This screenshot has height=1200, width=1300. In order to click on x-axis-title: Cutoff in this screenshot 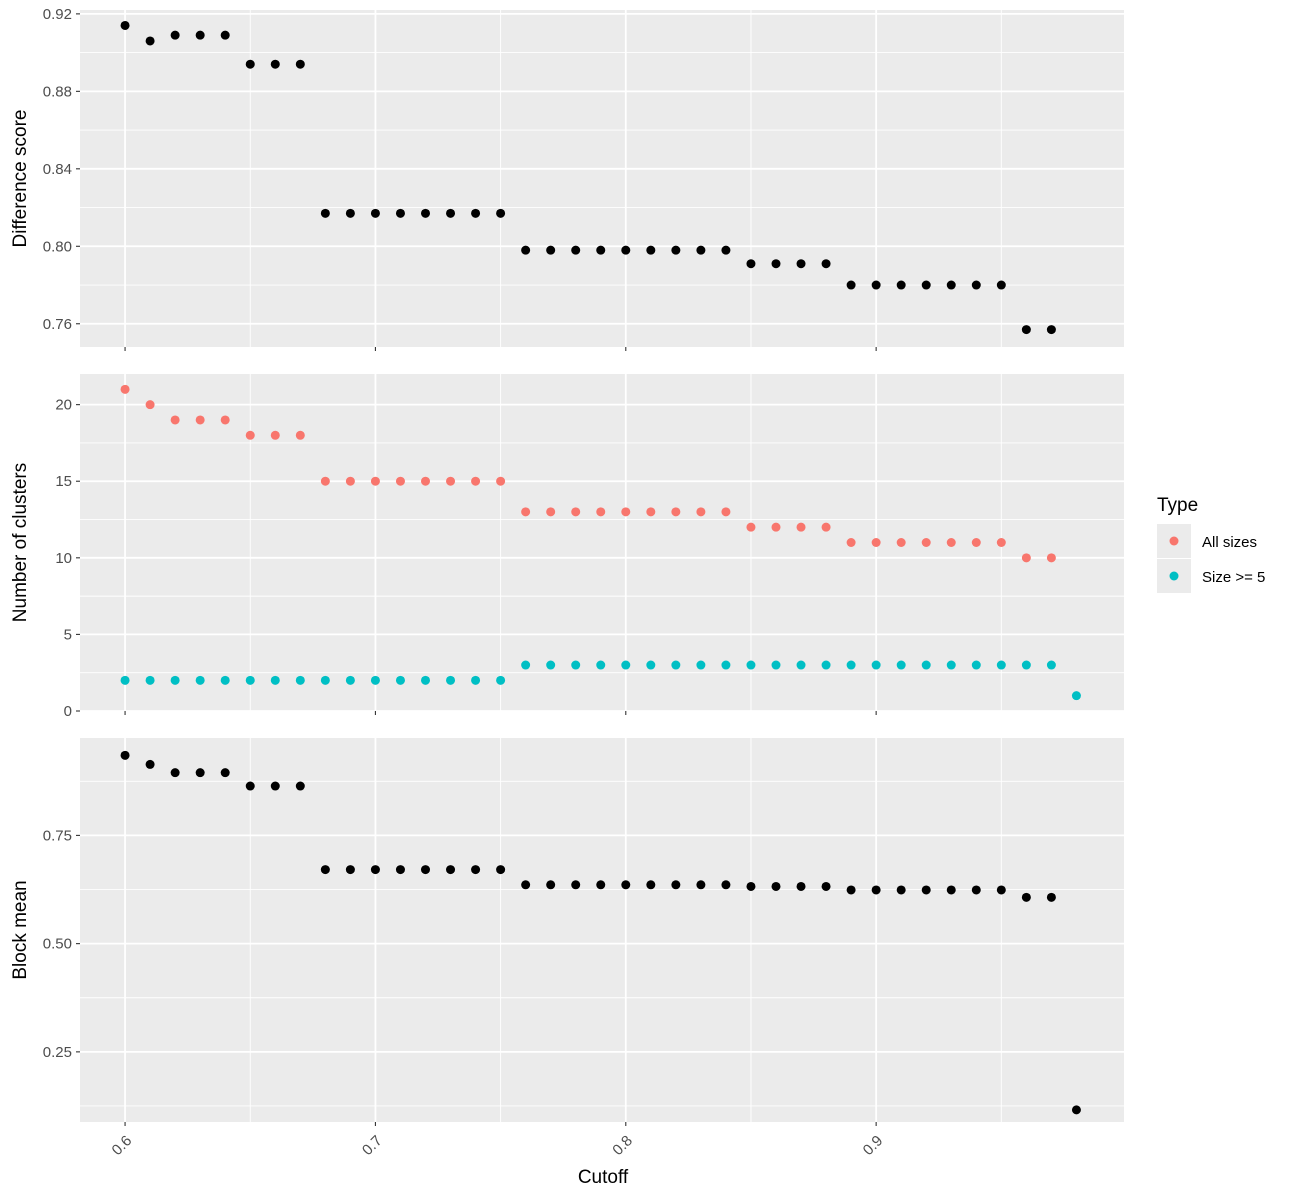, I will do `click(603, 1177)`.